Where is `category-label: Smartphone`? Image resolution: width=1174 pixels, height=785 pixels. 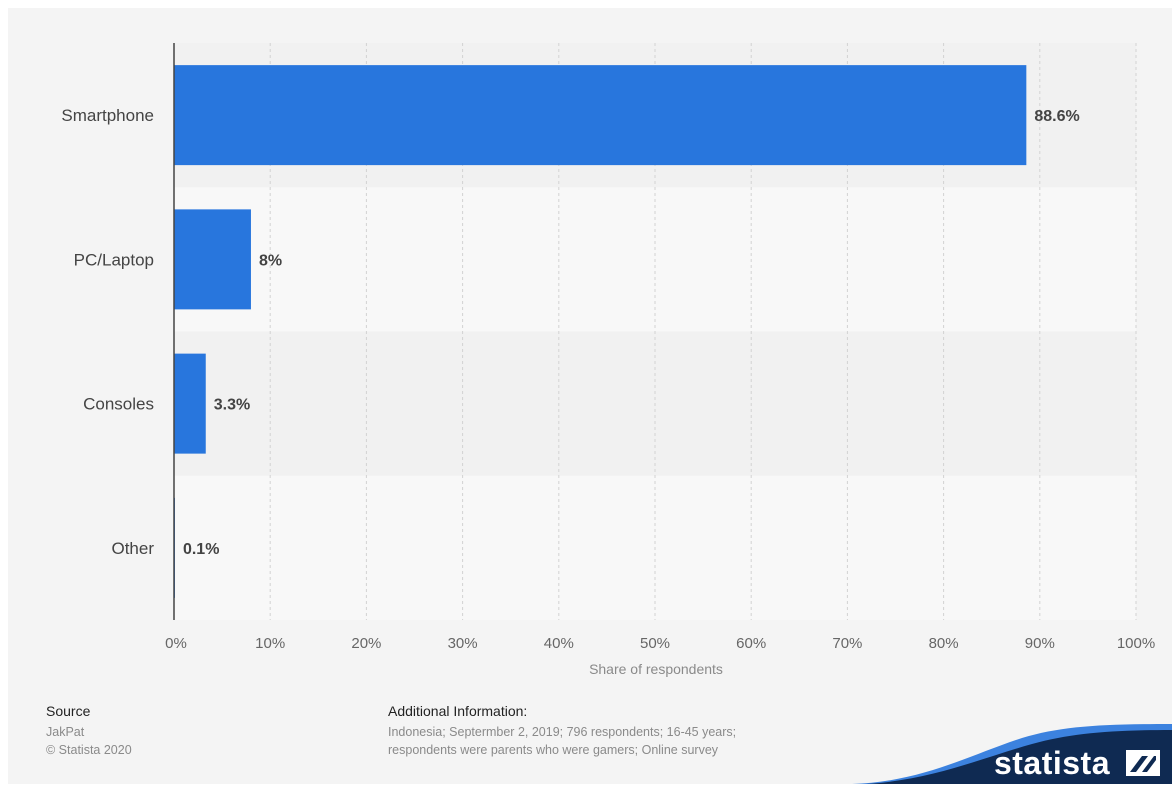
category-label: Smartphone is located at coordinates (107, 115).